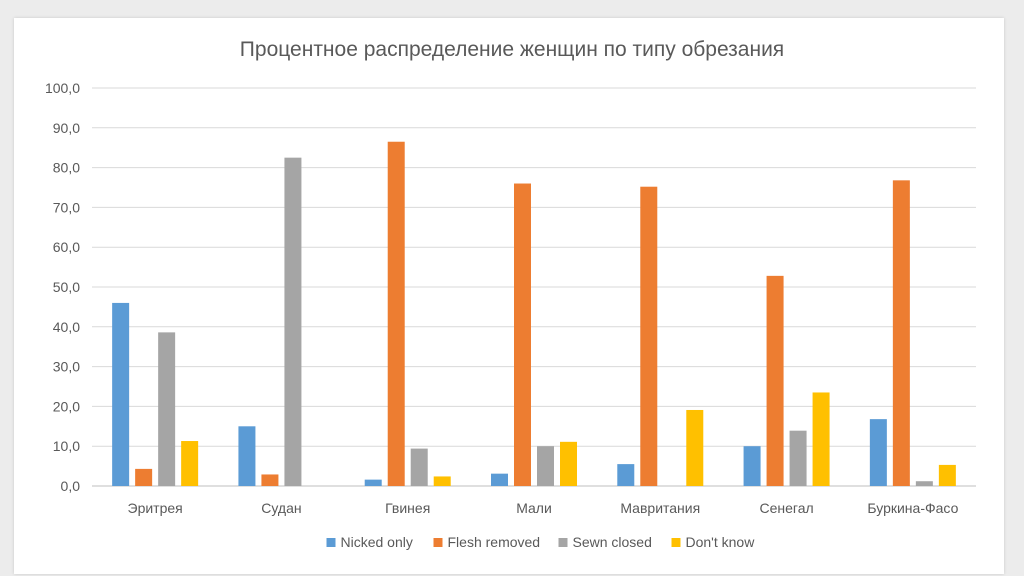 Image resolution: width=1024 pixels, height=576 pixels. I want to click on legend-label: Don't know, so click(721, 542).